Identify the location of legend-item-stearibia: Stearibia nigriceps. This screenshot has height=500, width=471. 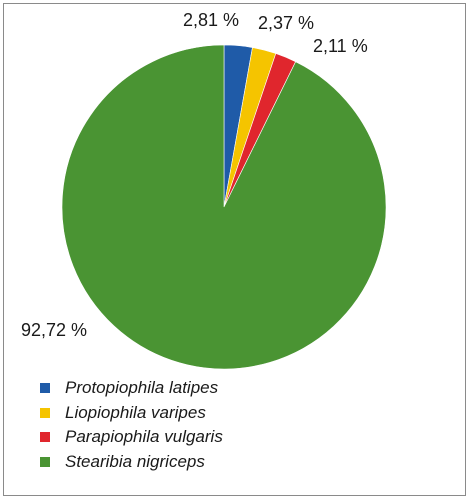
(131, 462).